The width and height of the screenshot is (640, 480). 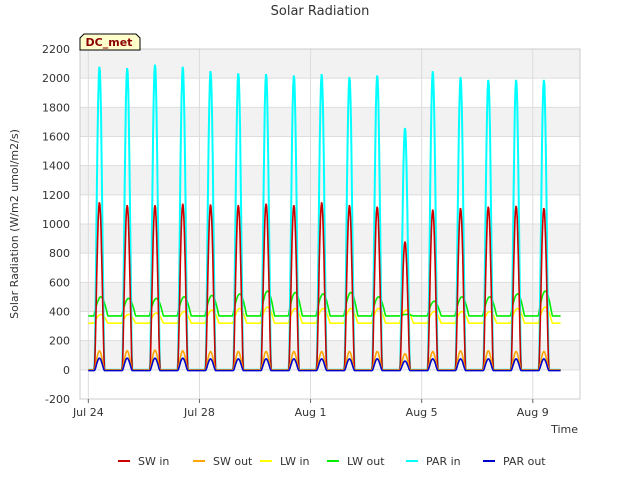 I want to click on y-tick-label: 1200, so click(x=56, y=195).